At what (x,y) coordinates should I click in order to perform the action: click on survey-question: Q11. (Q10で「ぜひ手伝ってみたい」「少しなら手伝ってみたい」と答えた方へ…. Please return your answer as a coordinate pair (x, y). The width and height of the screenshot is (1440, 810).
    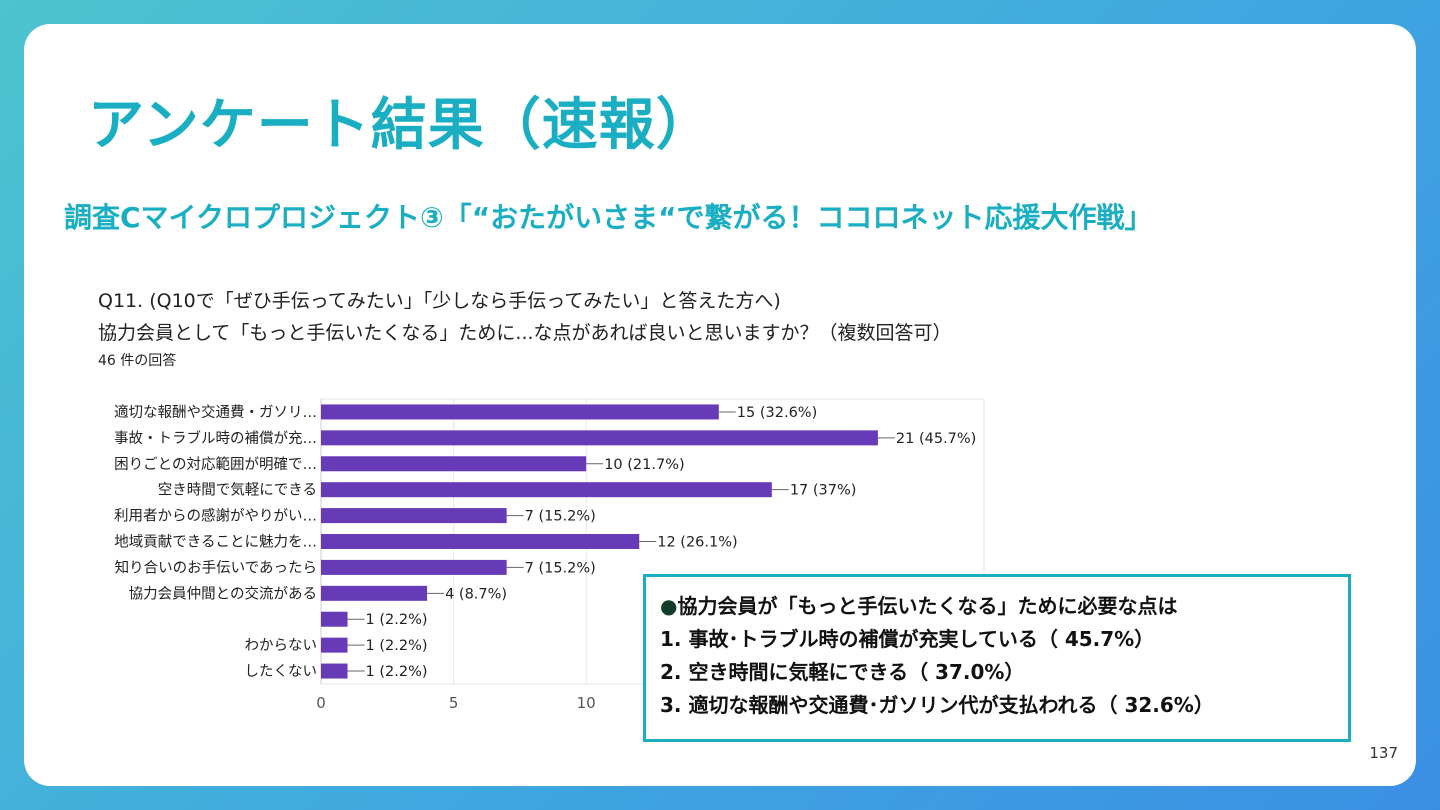
    Looking at the image, I should click on (525, 317).